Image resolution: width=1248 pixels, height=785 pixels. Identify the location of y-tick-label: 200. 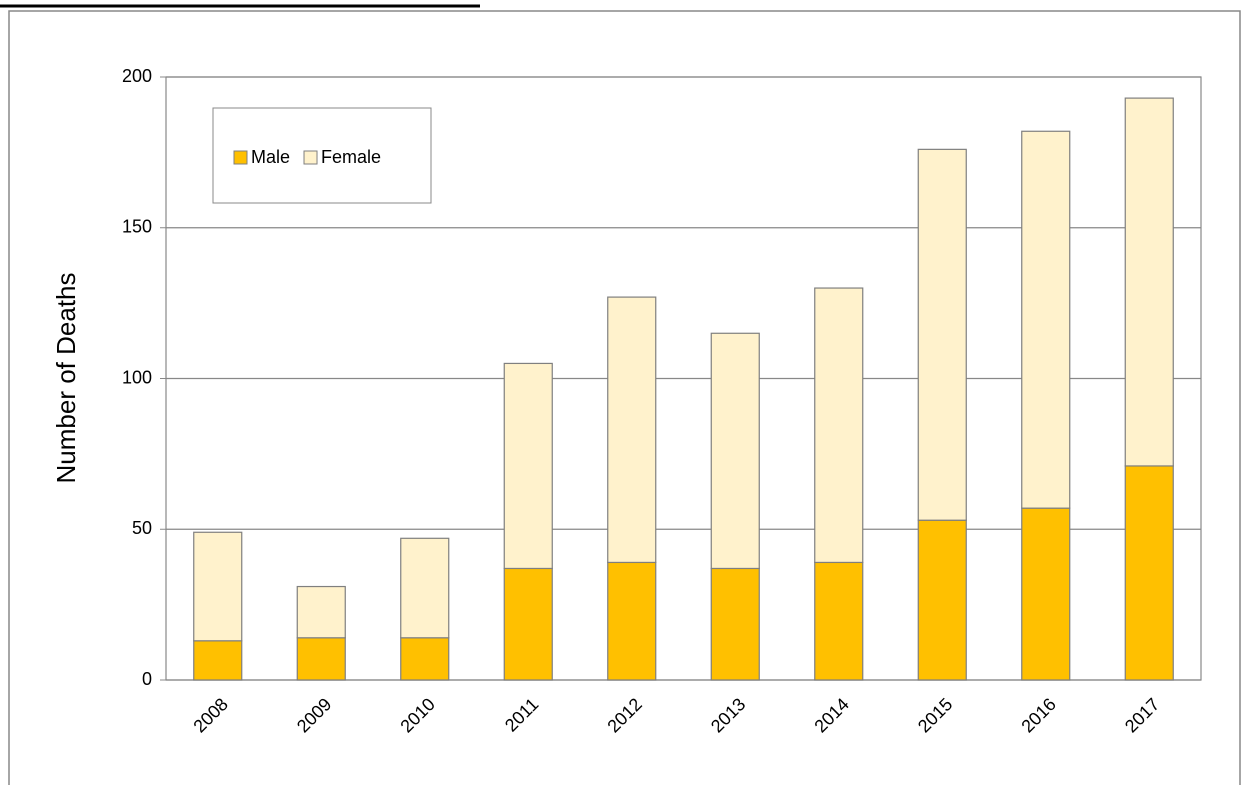
(137, 76).